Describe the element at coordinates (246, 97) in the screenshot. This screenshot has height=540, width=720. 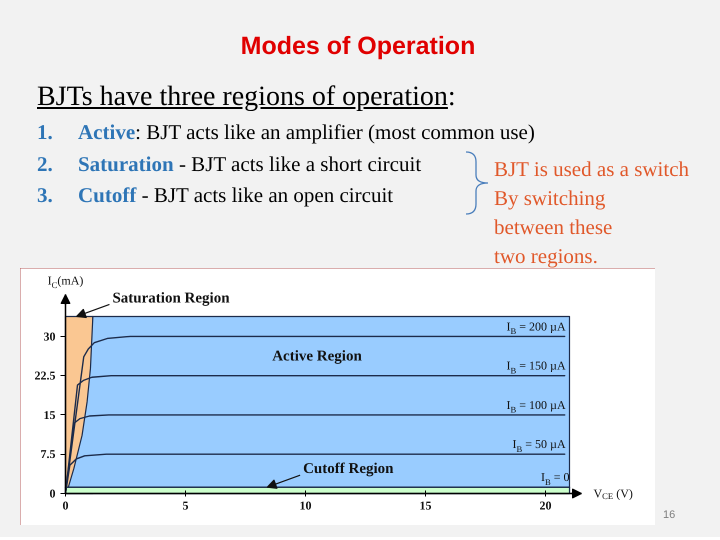
I see `chart-subtitle: BJTs have three regions of operation:` at that location.